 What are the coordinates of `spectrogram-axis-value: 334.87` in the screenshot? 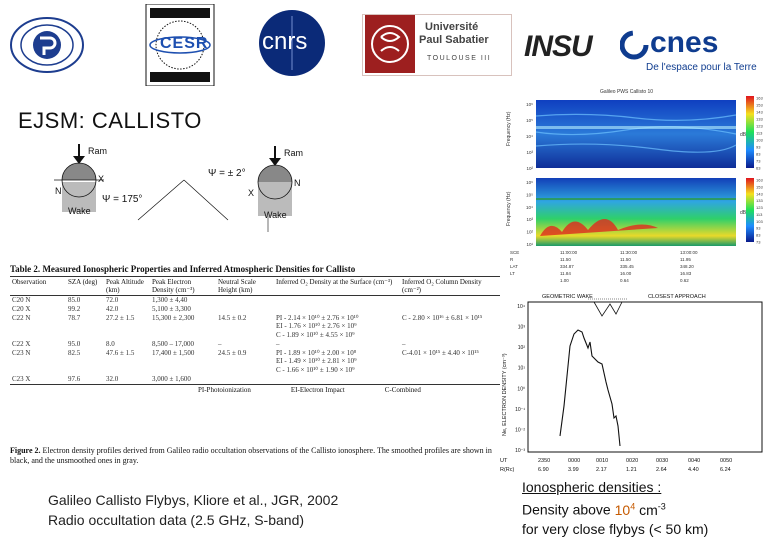 It's located at (567, 266).